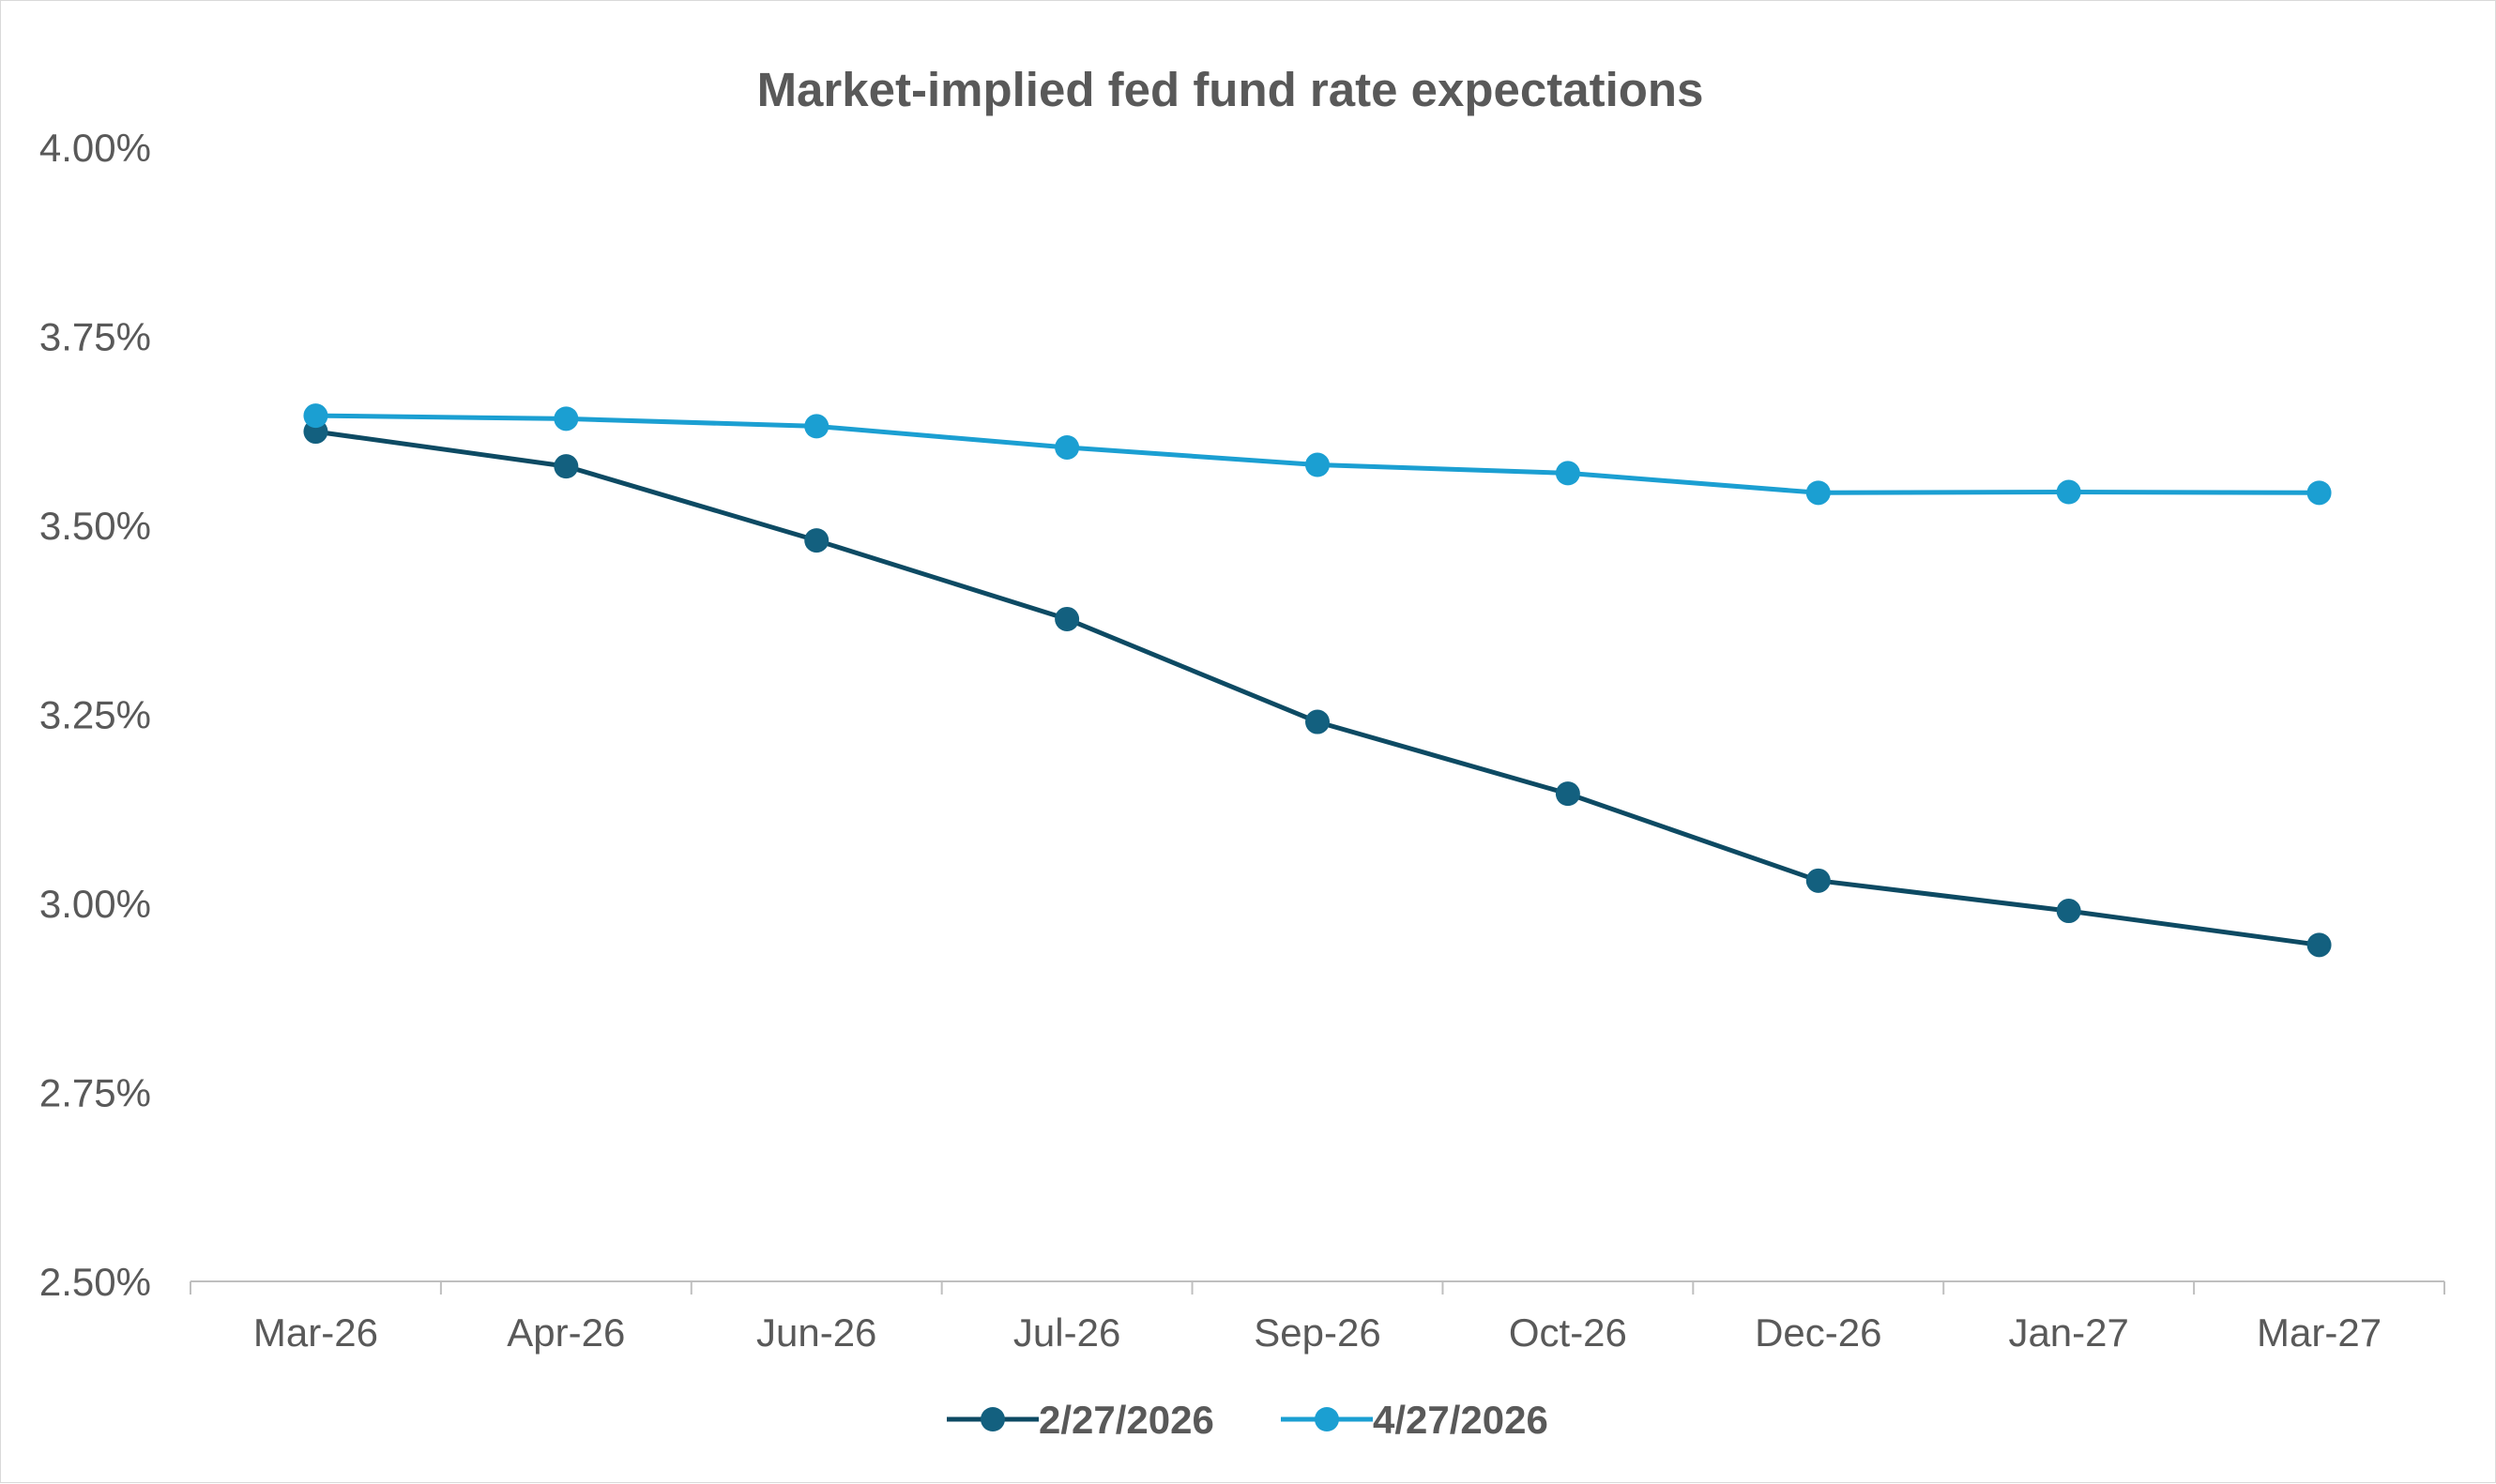  What do you see at coordinates (1126, 1420) in the screenshot?
I see `legend-label: 2/27/2026` at bounding box center [1126, 1420].